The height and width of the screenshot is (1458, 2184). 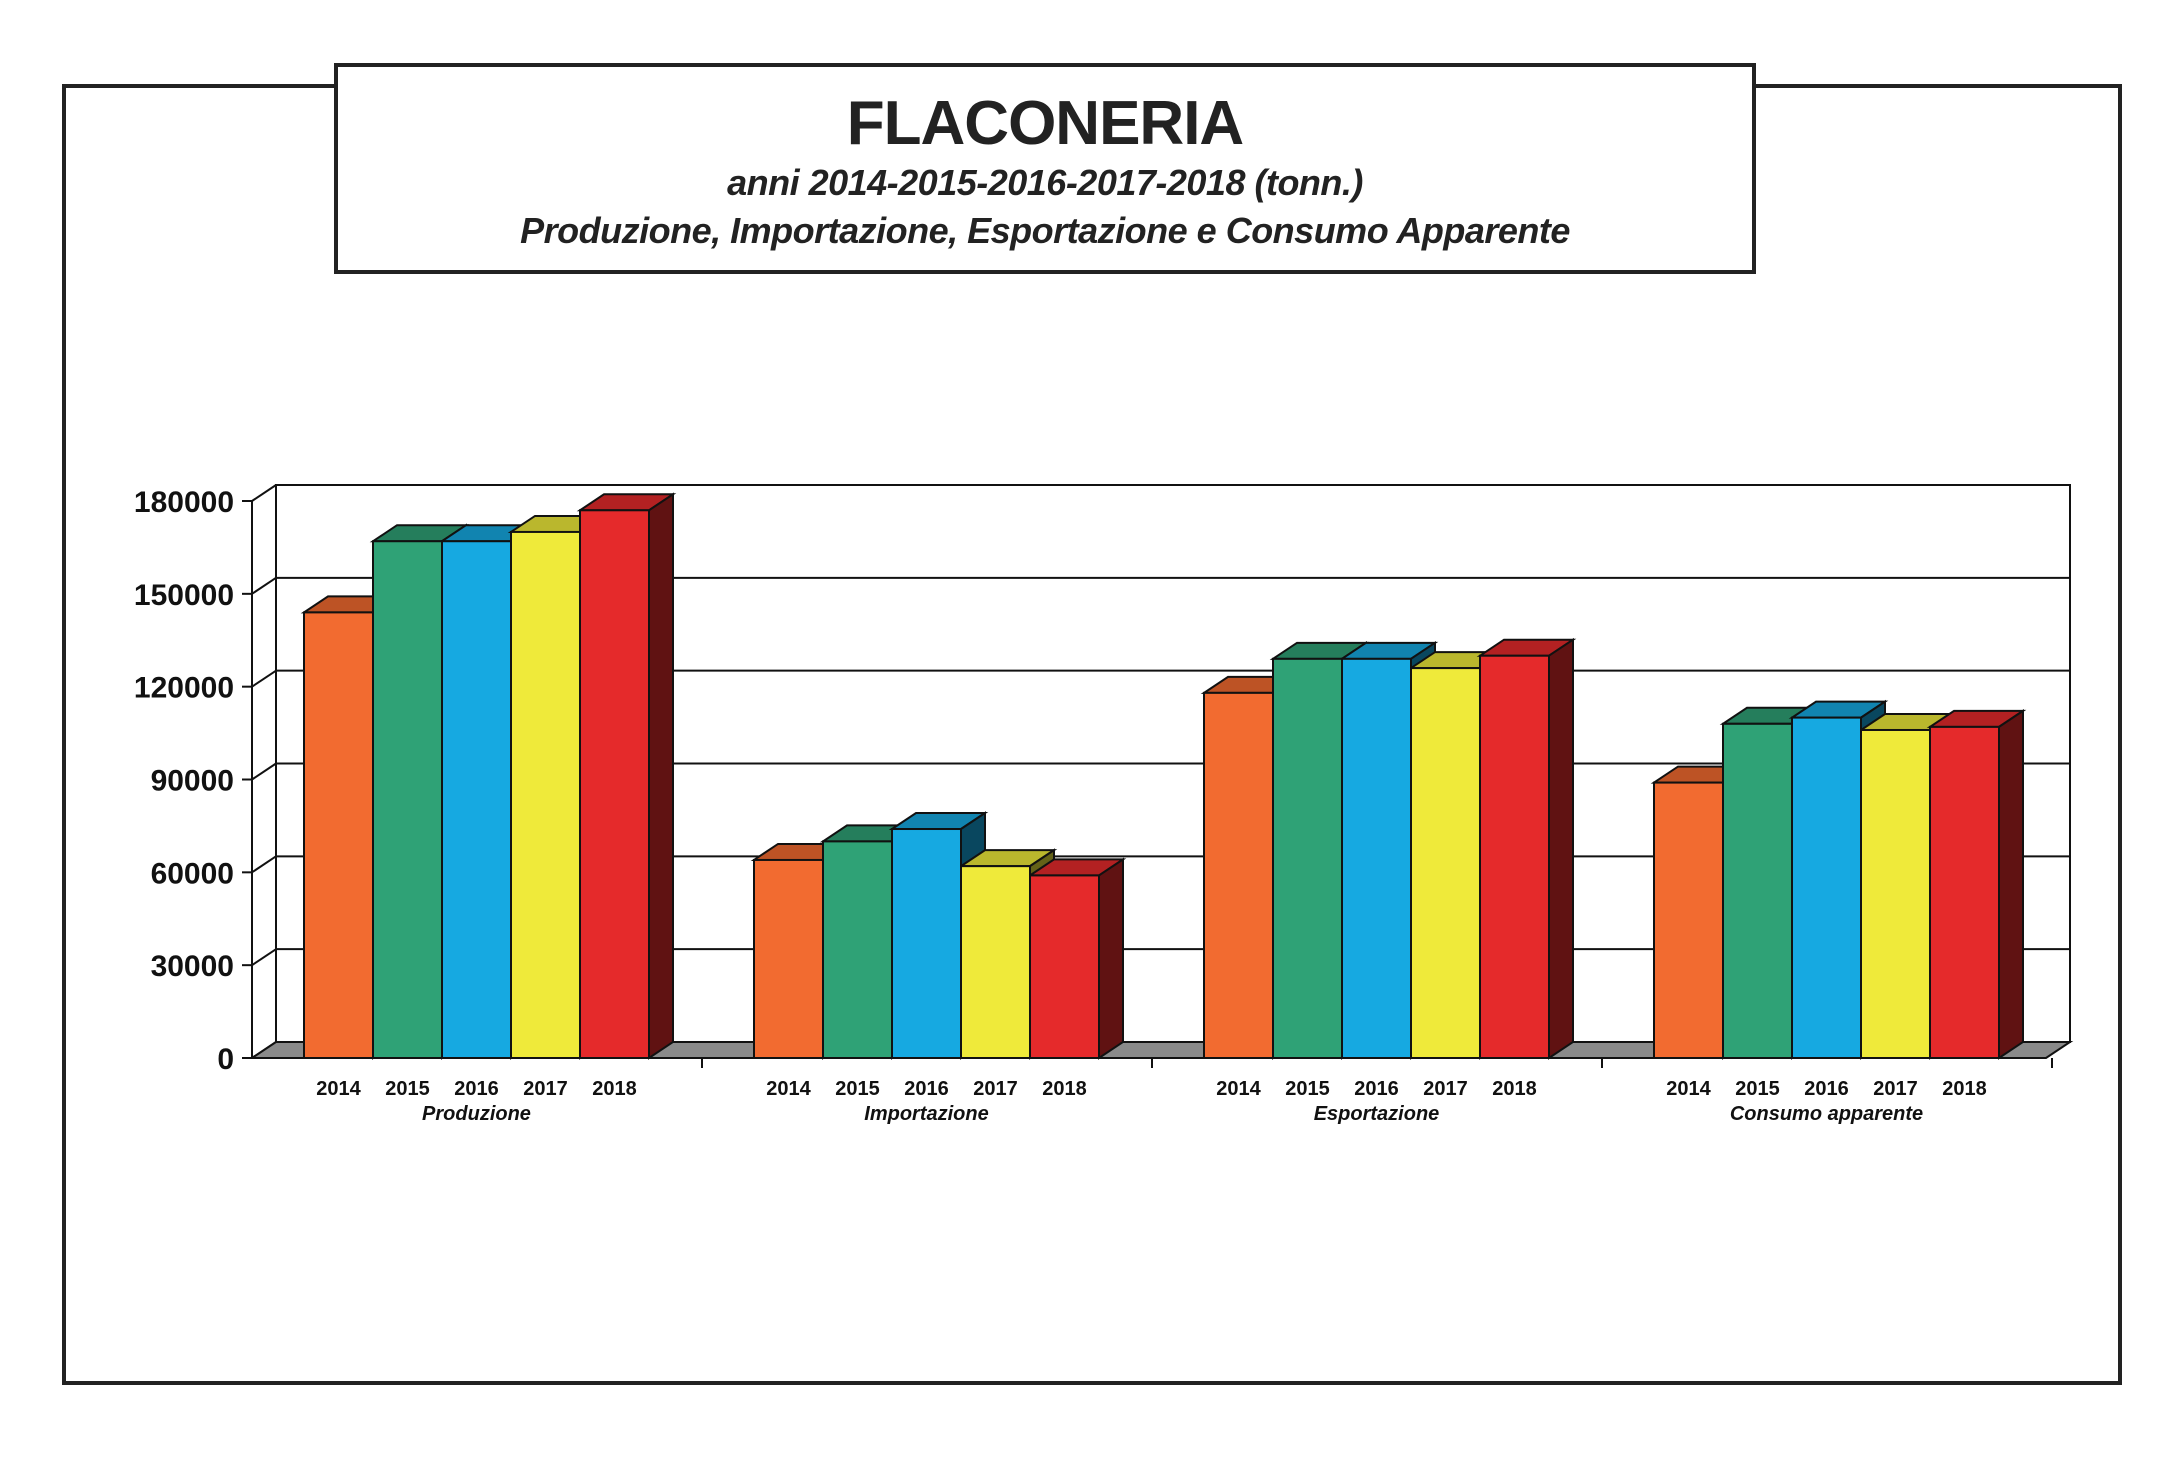 What do you see at coordinates (225, 1059) in the screenshot?
I see `y-tick-label: 0` at bounding box center [225, 1059].